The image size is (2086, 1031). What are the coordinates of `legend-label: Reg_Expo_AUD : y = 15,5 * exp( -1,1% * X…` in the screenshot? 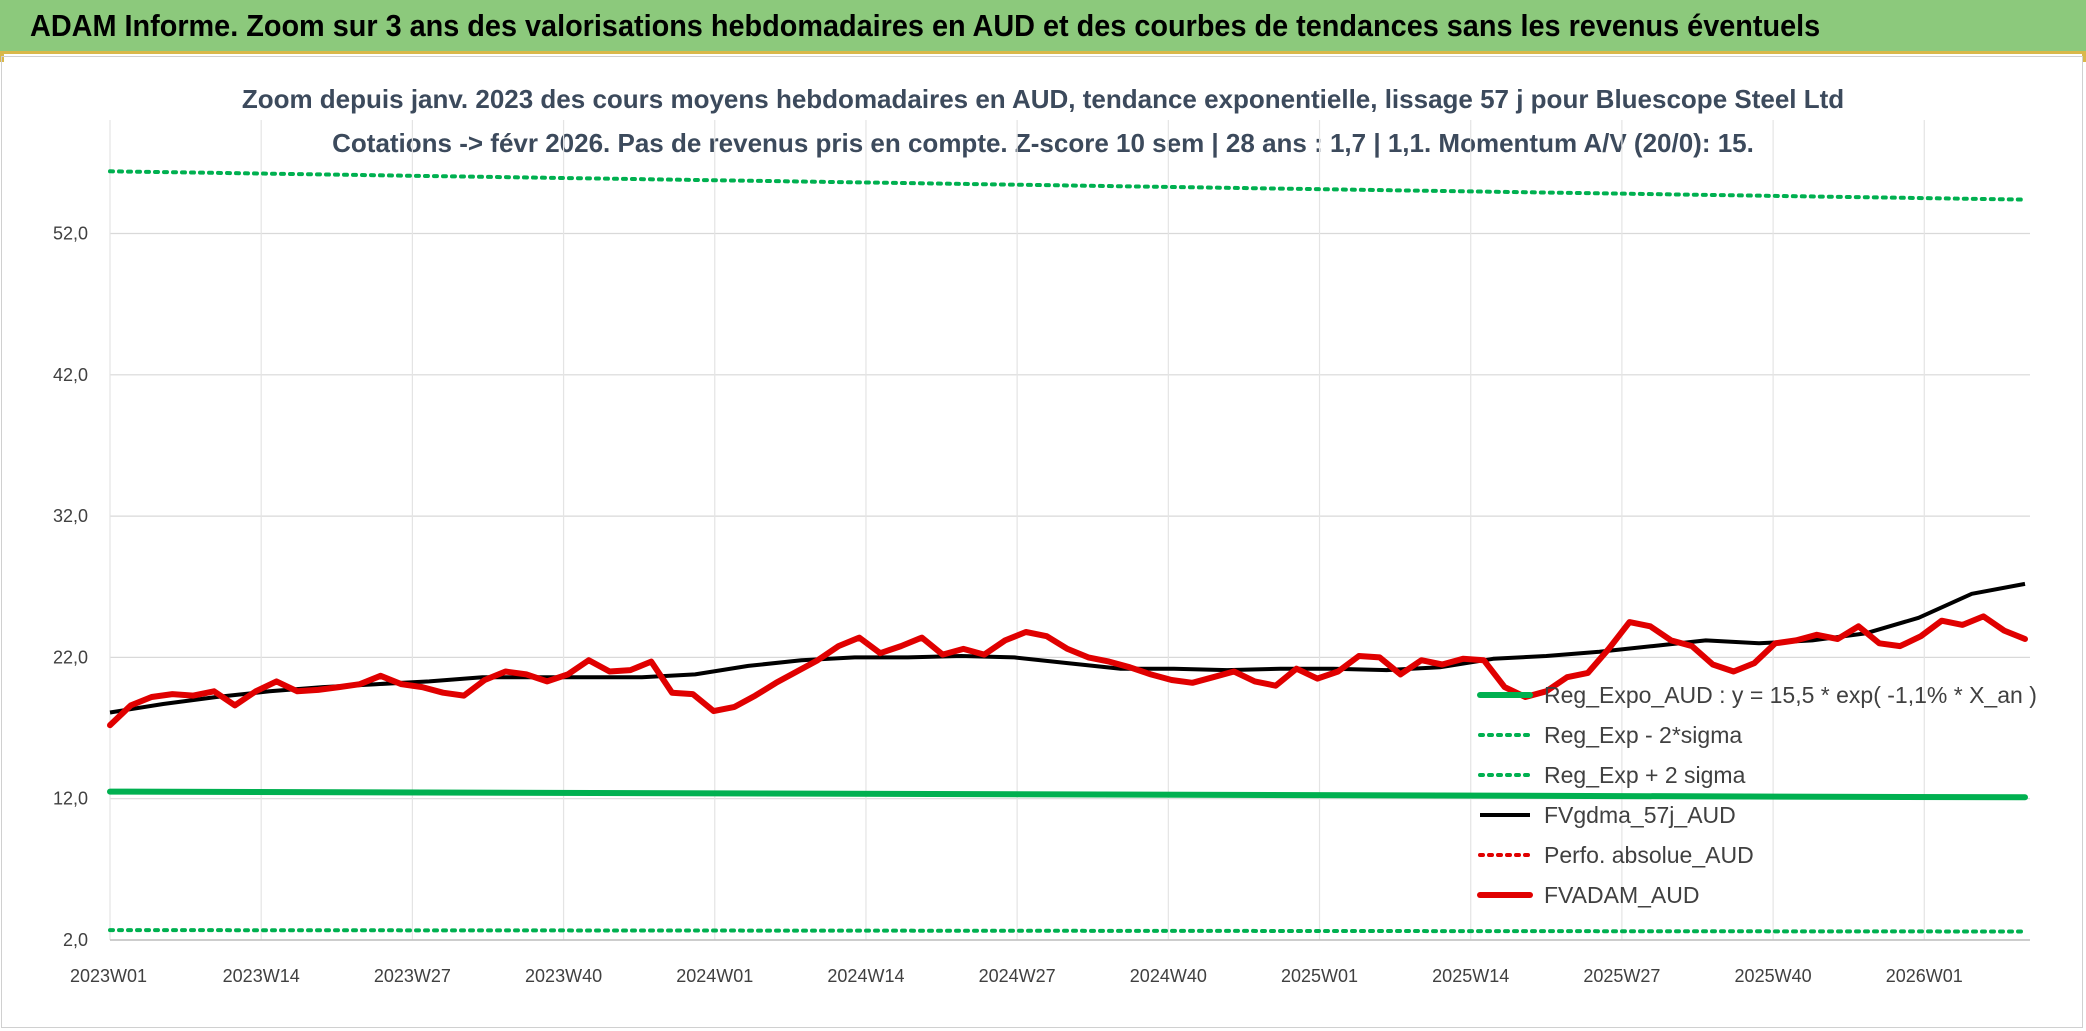 It's located at (1790, 695).